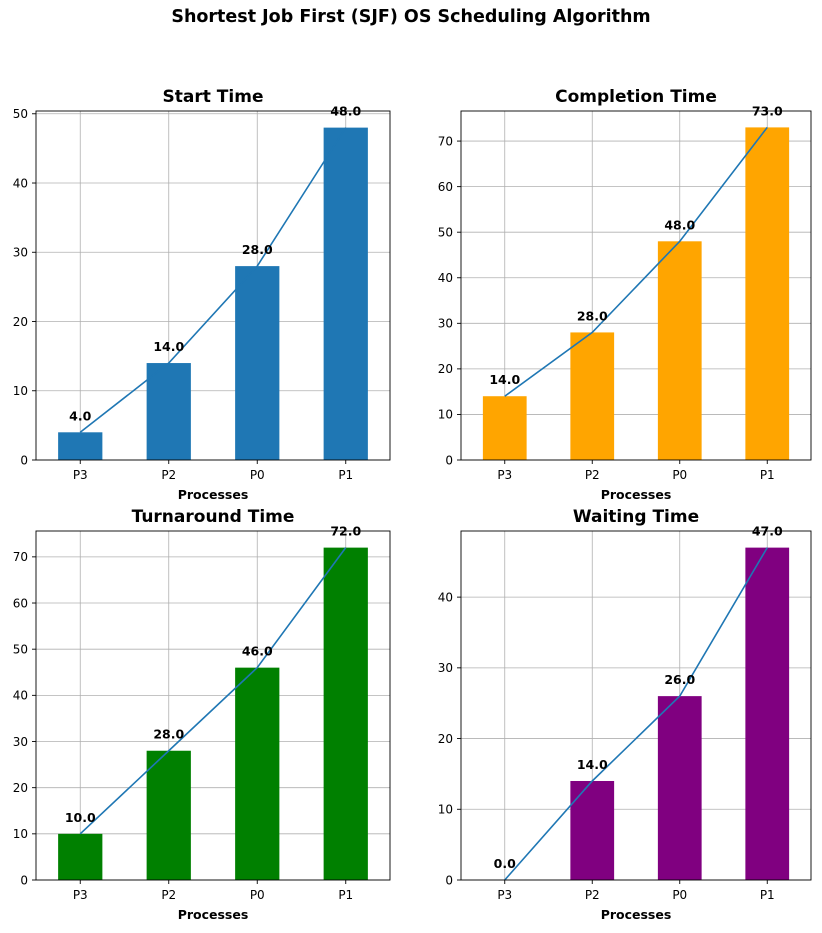  Describe the element at coordinates (80, 817) in the screenshot. I see `data-label-p3: 10.0` at that location.